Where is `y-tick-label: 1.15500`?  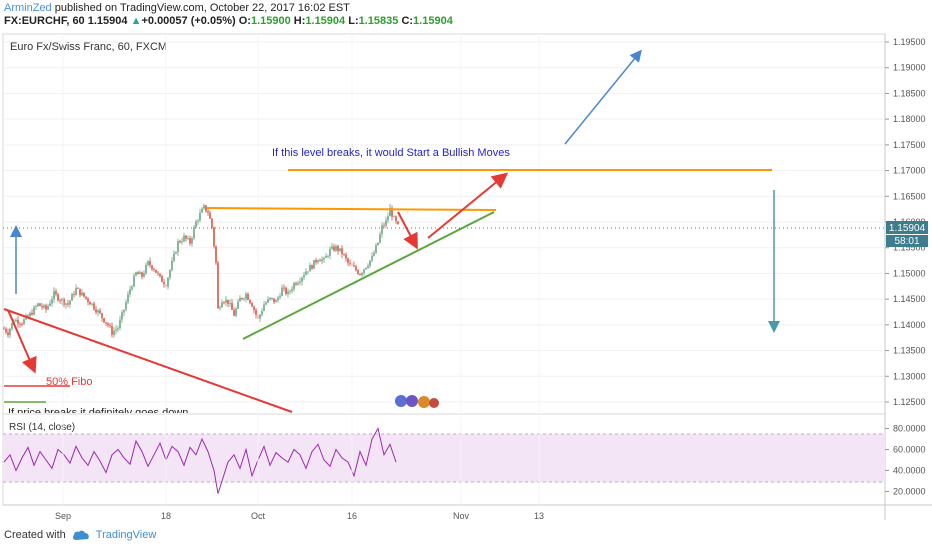 y-tick-label: 1.15500 is located at coordinates (909, 248).